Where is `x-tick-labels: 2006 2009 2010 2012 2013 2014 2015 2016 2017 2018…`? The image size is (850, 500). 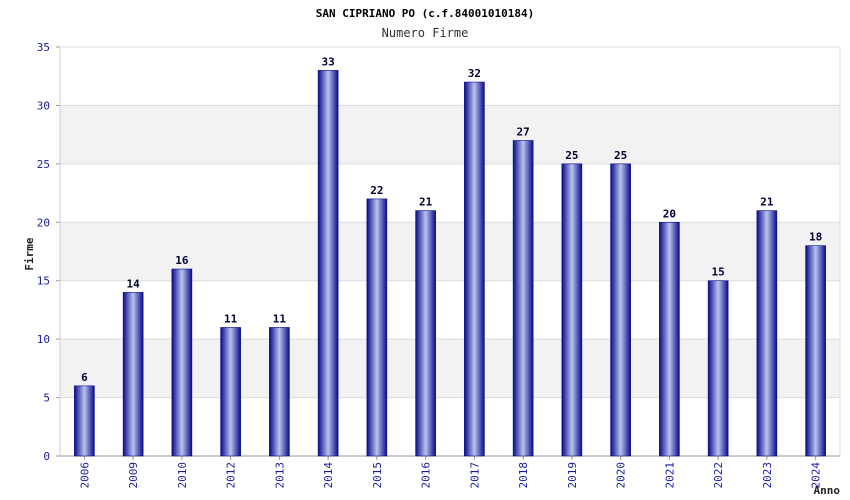
x-tick-labels: 2006 2009 2010 2012 2013 2014 2015 2016 2017 2018… is located at coordinates (450, 475).